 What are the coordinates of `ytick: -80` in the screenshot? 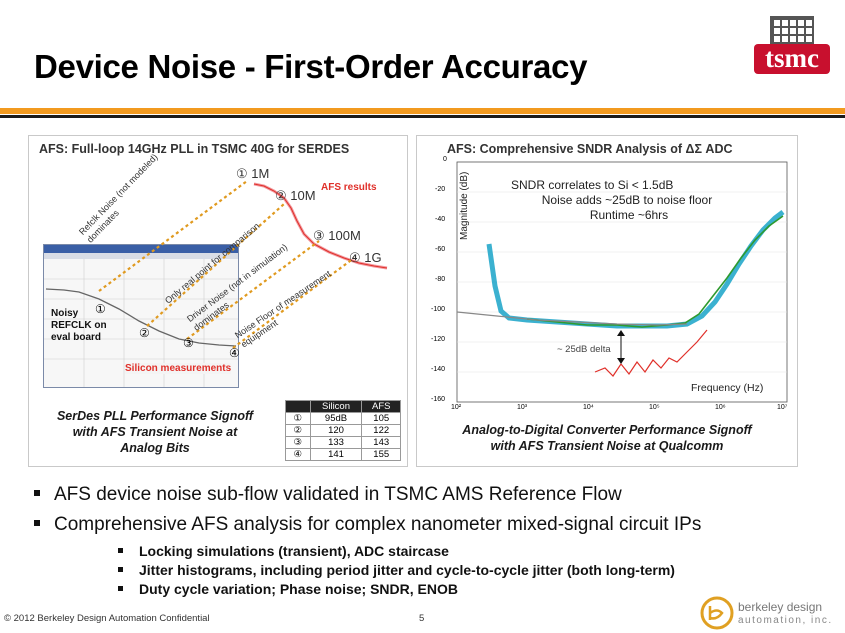 It's located at (440, 279).